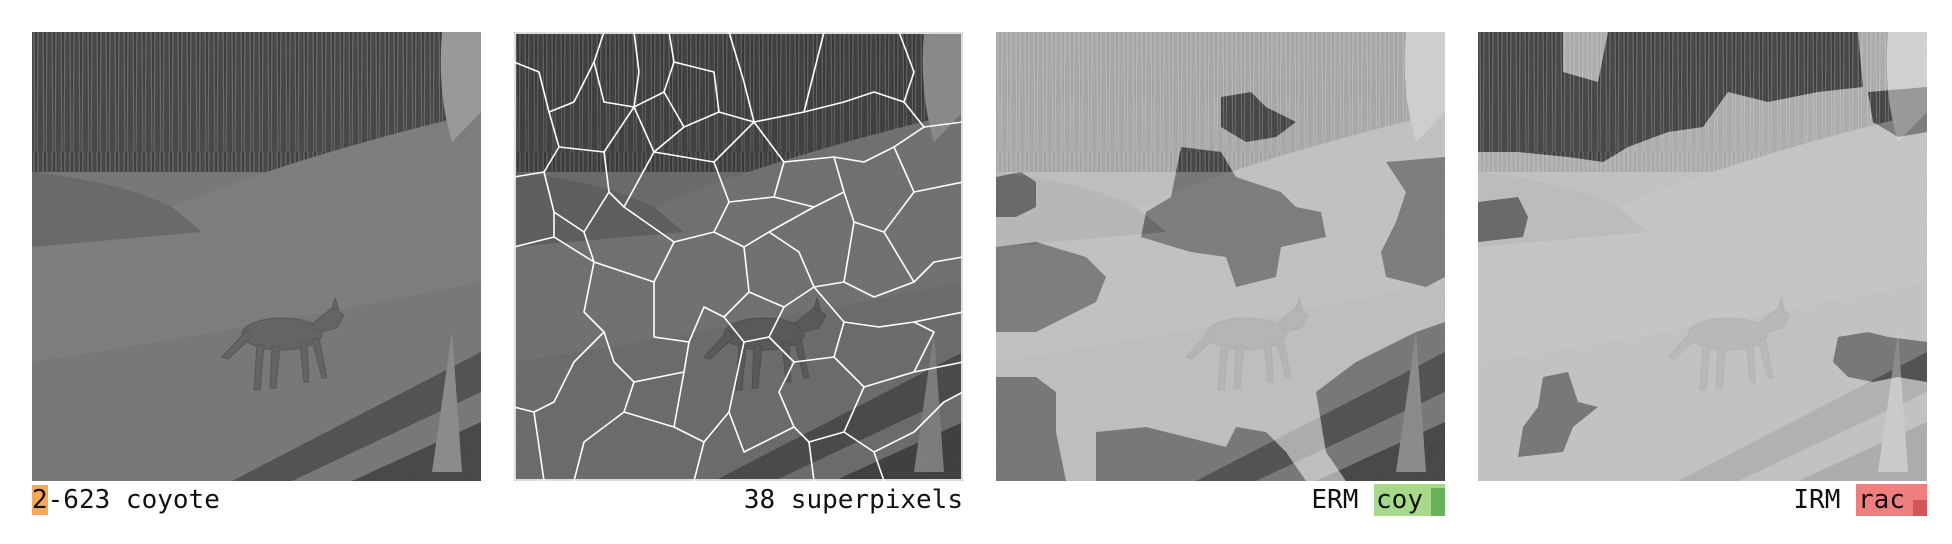 The height and width of the screenshot is (544, 1952). Describe the element at coordinates (256, 500) in the screenshot. I see `original-caption: 2-623 coyote` at that location.